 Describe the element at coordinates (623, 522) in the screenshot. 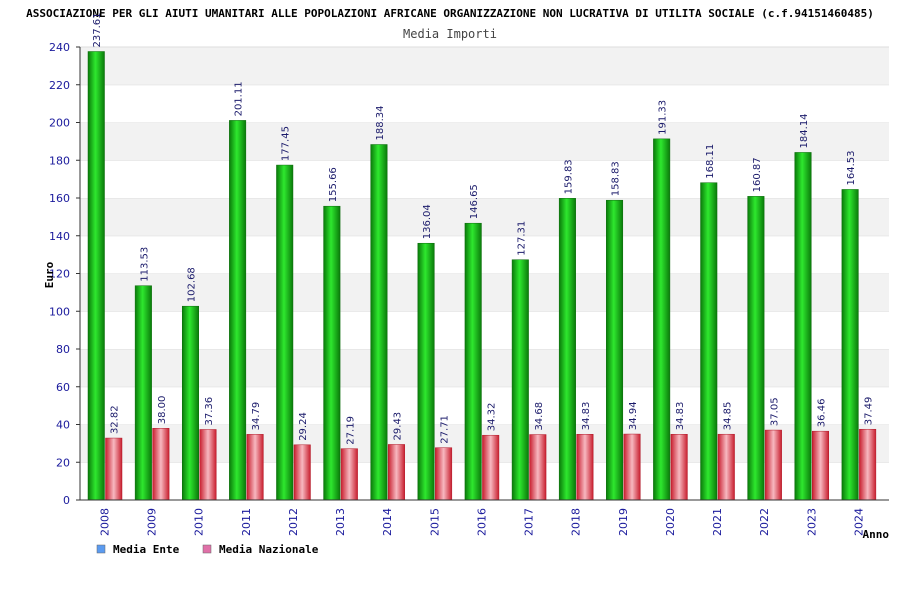

I see `x-tick-label: 2019` at that location.